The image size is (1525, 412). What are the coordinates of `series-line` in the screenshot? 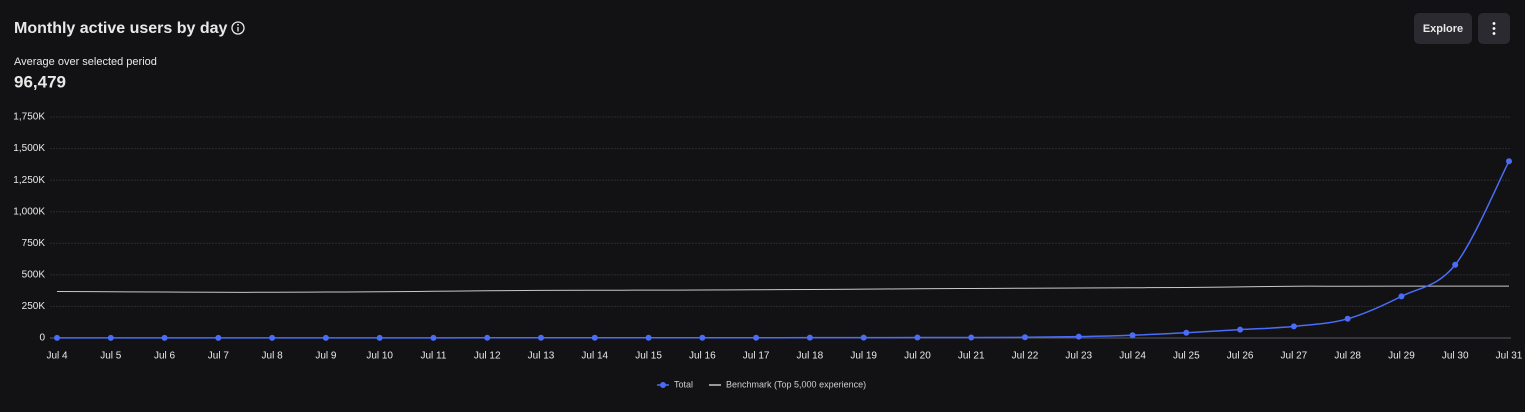 It's located at (782, 289).